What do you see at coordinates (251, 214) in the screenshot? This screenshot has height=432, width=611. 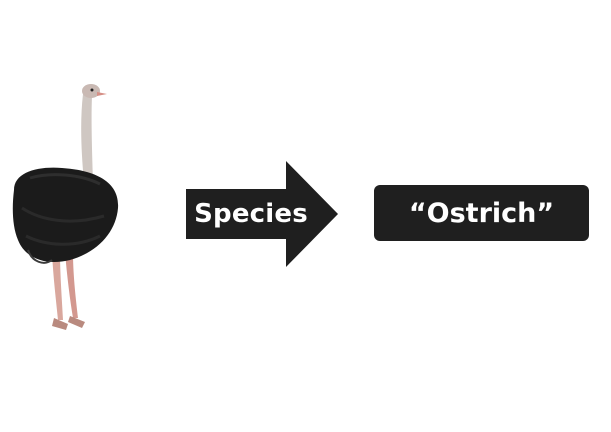 I see `arrow-label: Species` at bounding box center [251, 214].